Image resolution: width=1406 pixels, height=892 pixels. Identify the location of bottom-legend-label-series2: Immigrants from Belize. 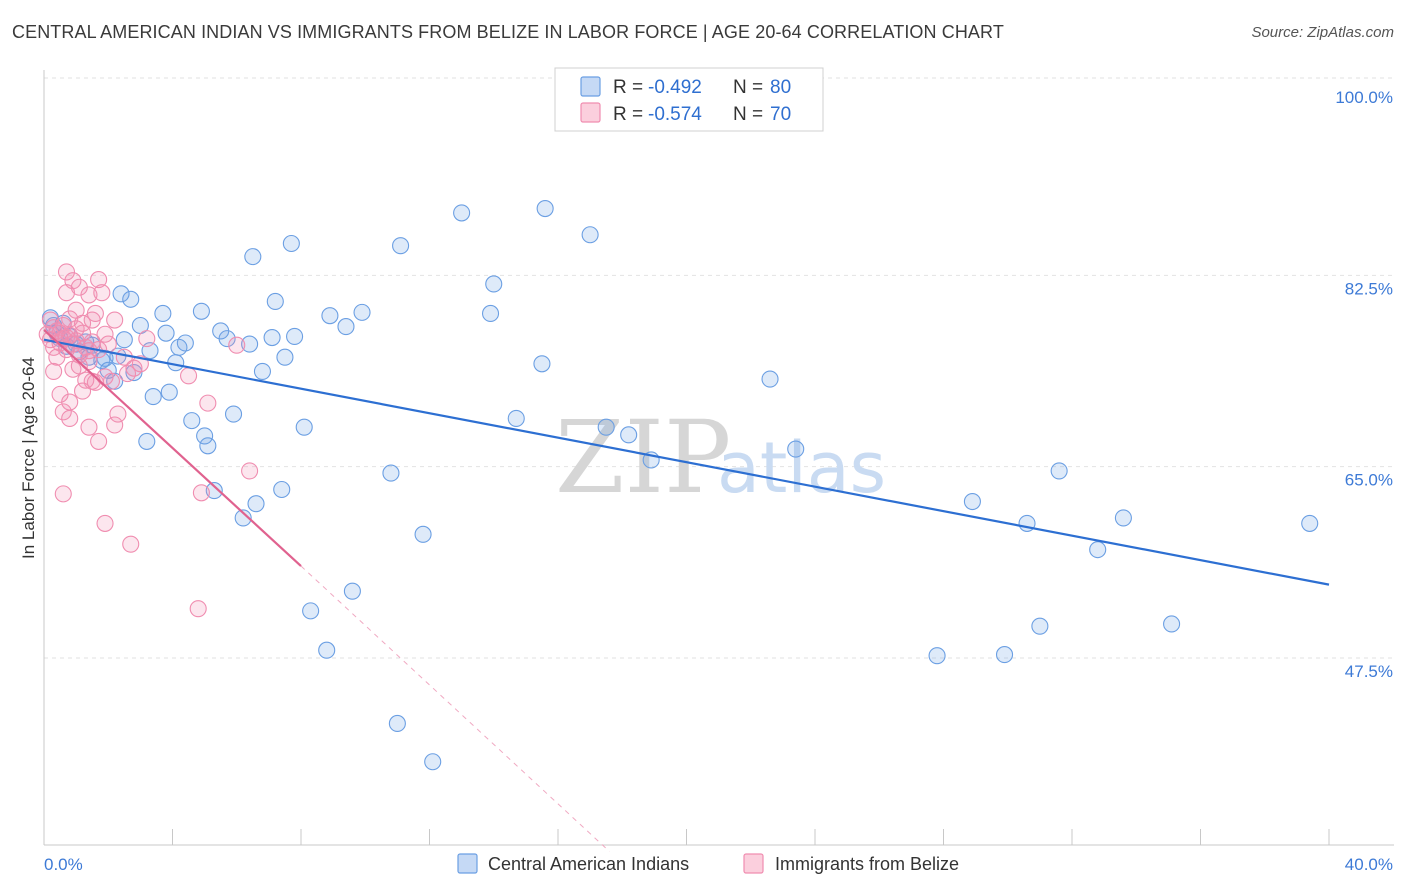
(867, 864).